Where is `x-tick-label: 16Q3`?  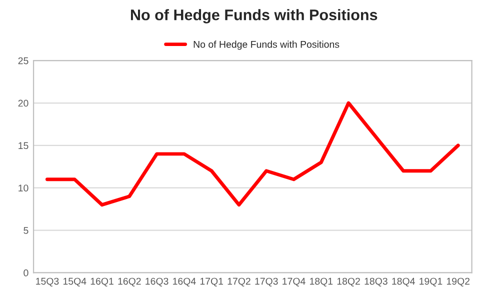
x-tick-label: 16Q3 is located at coordinates (157, 282).